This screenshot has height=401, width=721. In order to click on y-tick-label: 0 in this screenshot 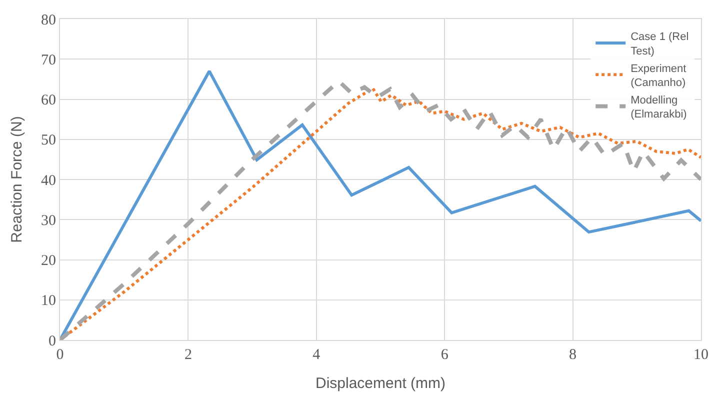, I will do `click(52, 341)`.